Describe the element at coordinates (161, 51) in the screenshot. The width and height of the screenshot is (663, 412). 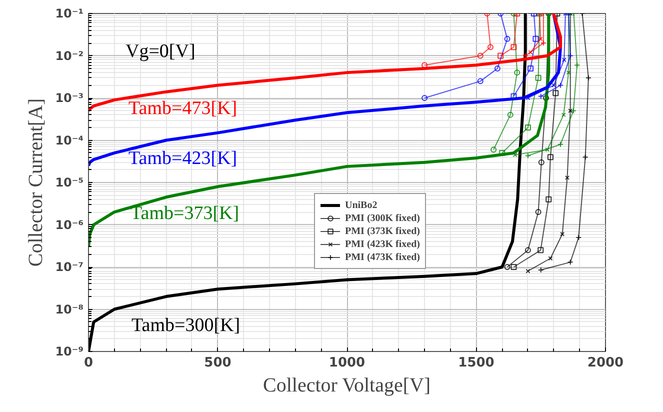
I see `annotation: Vg=0[V]` at that location.